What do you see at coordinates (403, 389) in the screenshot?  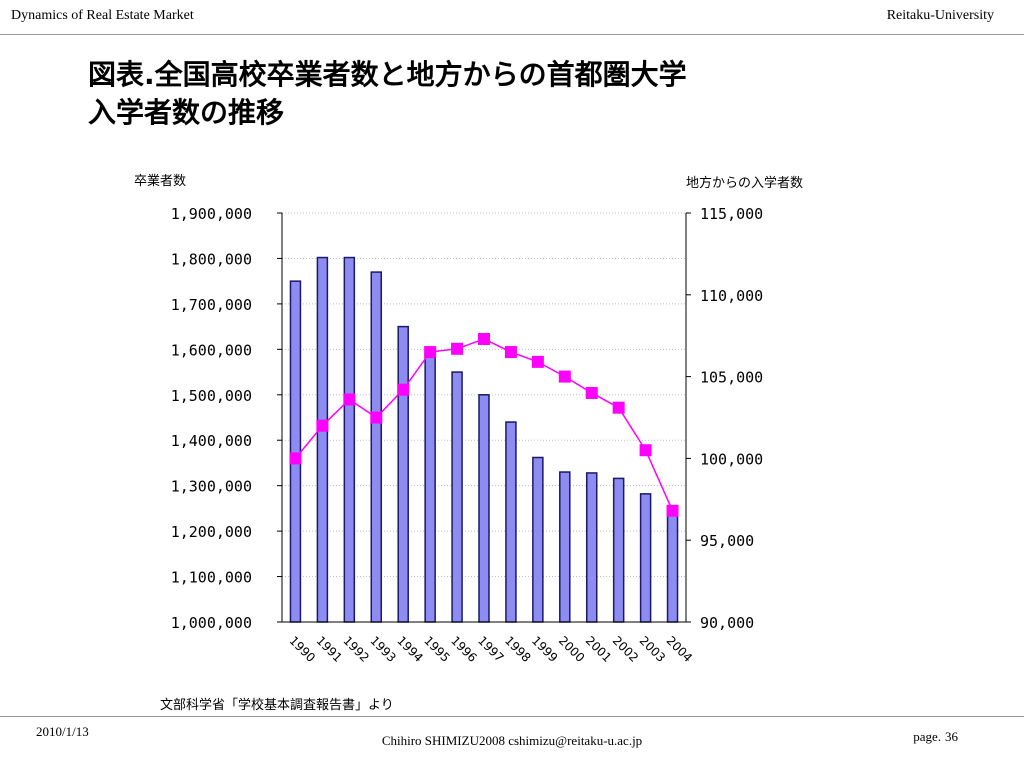 I see `line-marker-1994` at bounding box center [403, 389].